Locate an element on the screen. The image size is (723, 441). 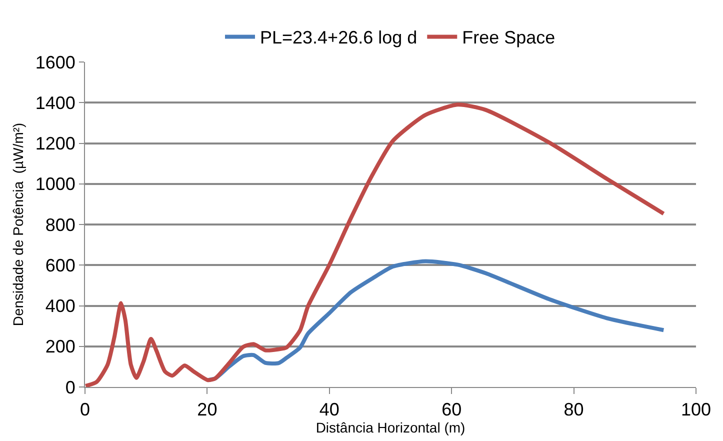
x-tick-label: 100 is located at coordinates (696, 410).